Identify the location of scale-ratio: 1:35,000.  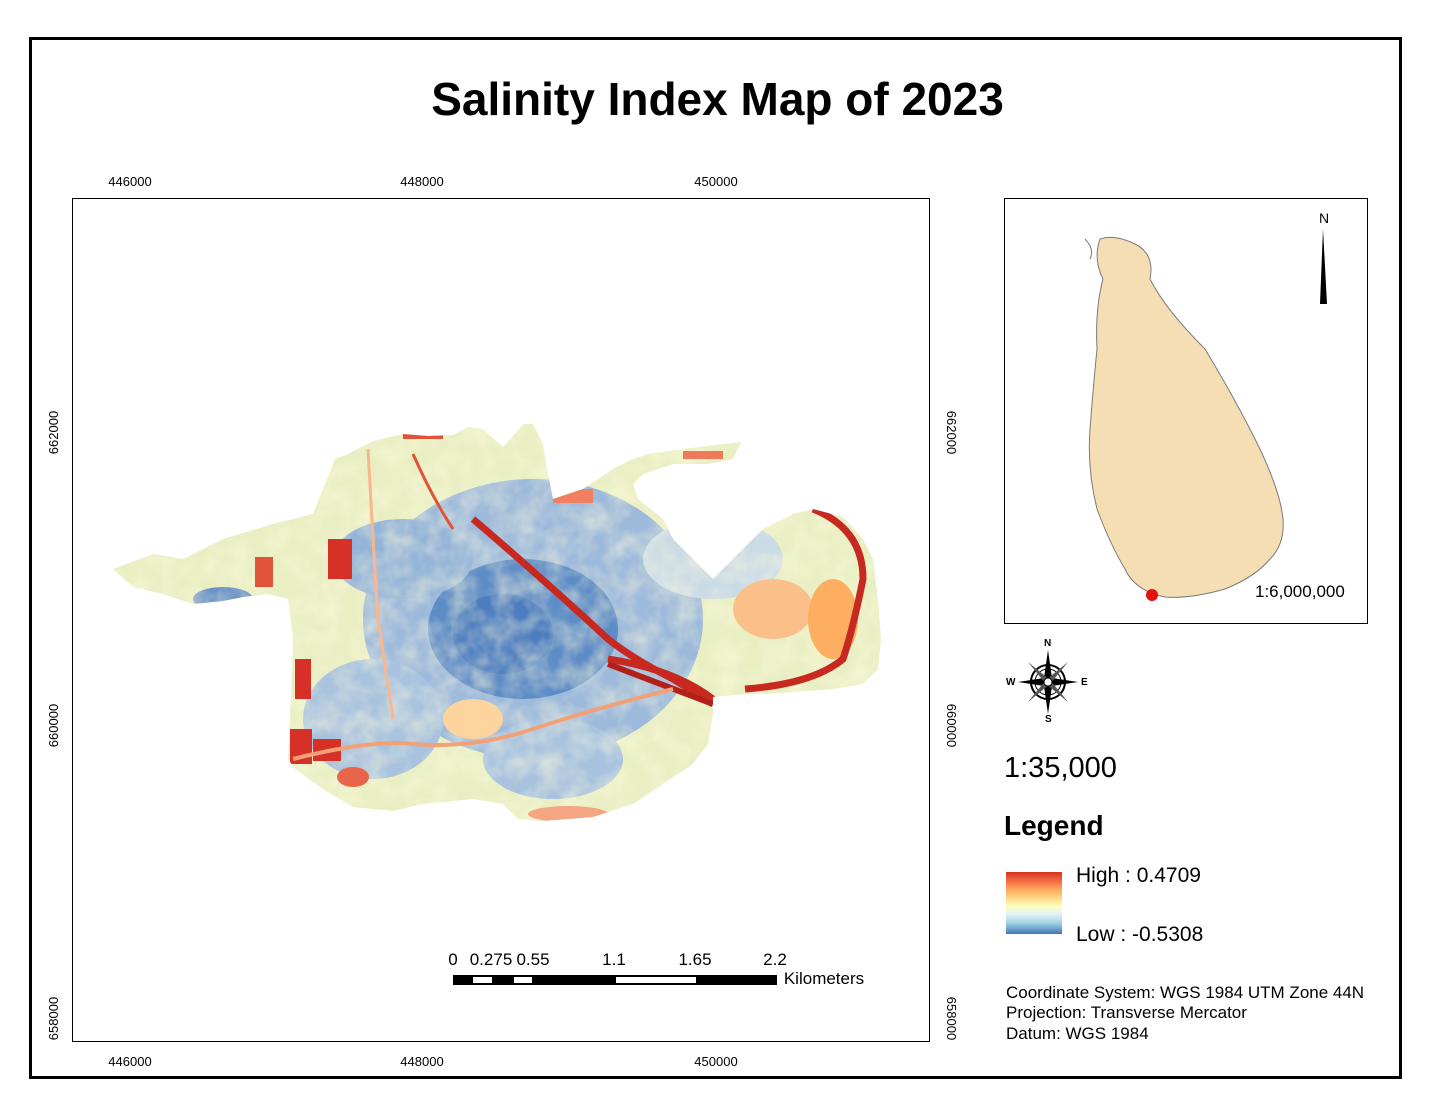
(1060, 768).